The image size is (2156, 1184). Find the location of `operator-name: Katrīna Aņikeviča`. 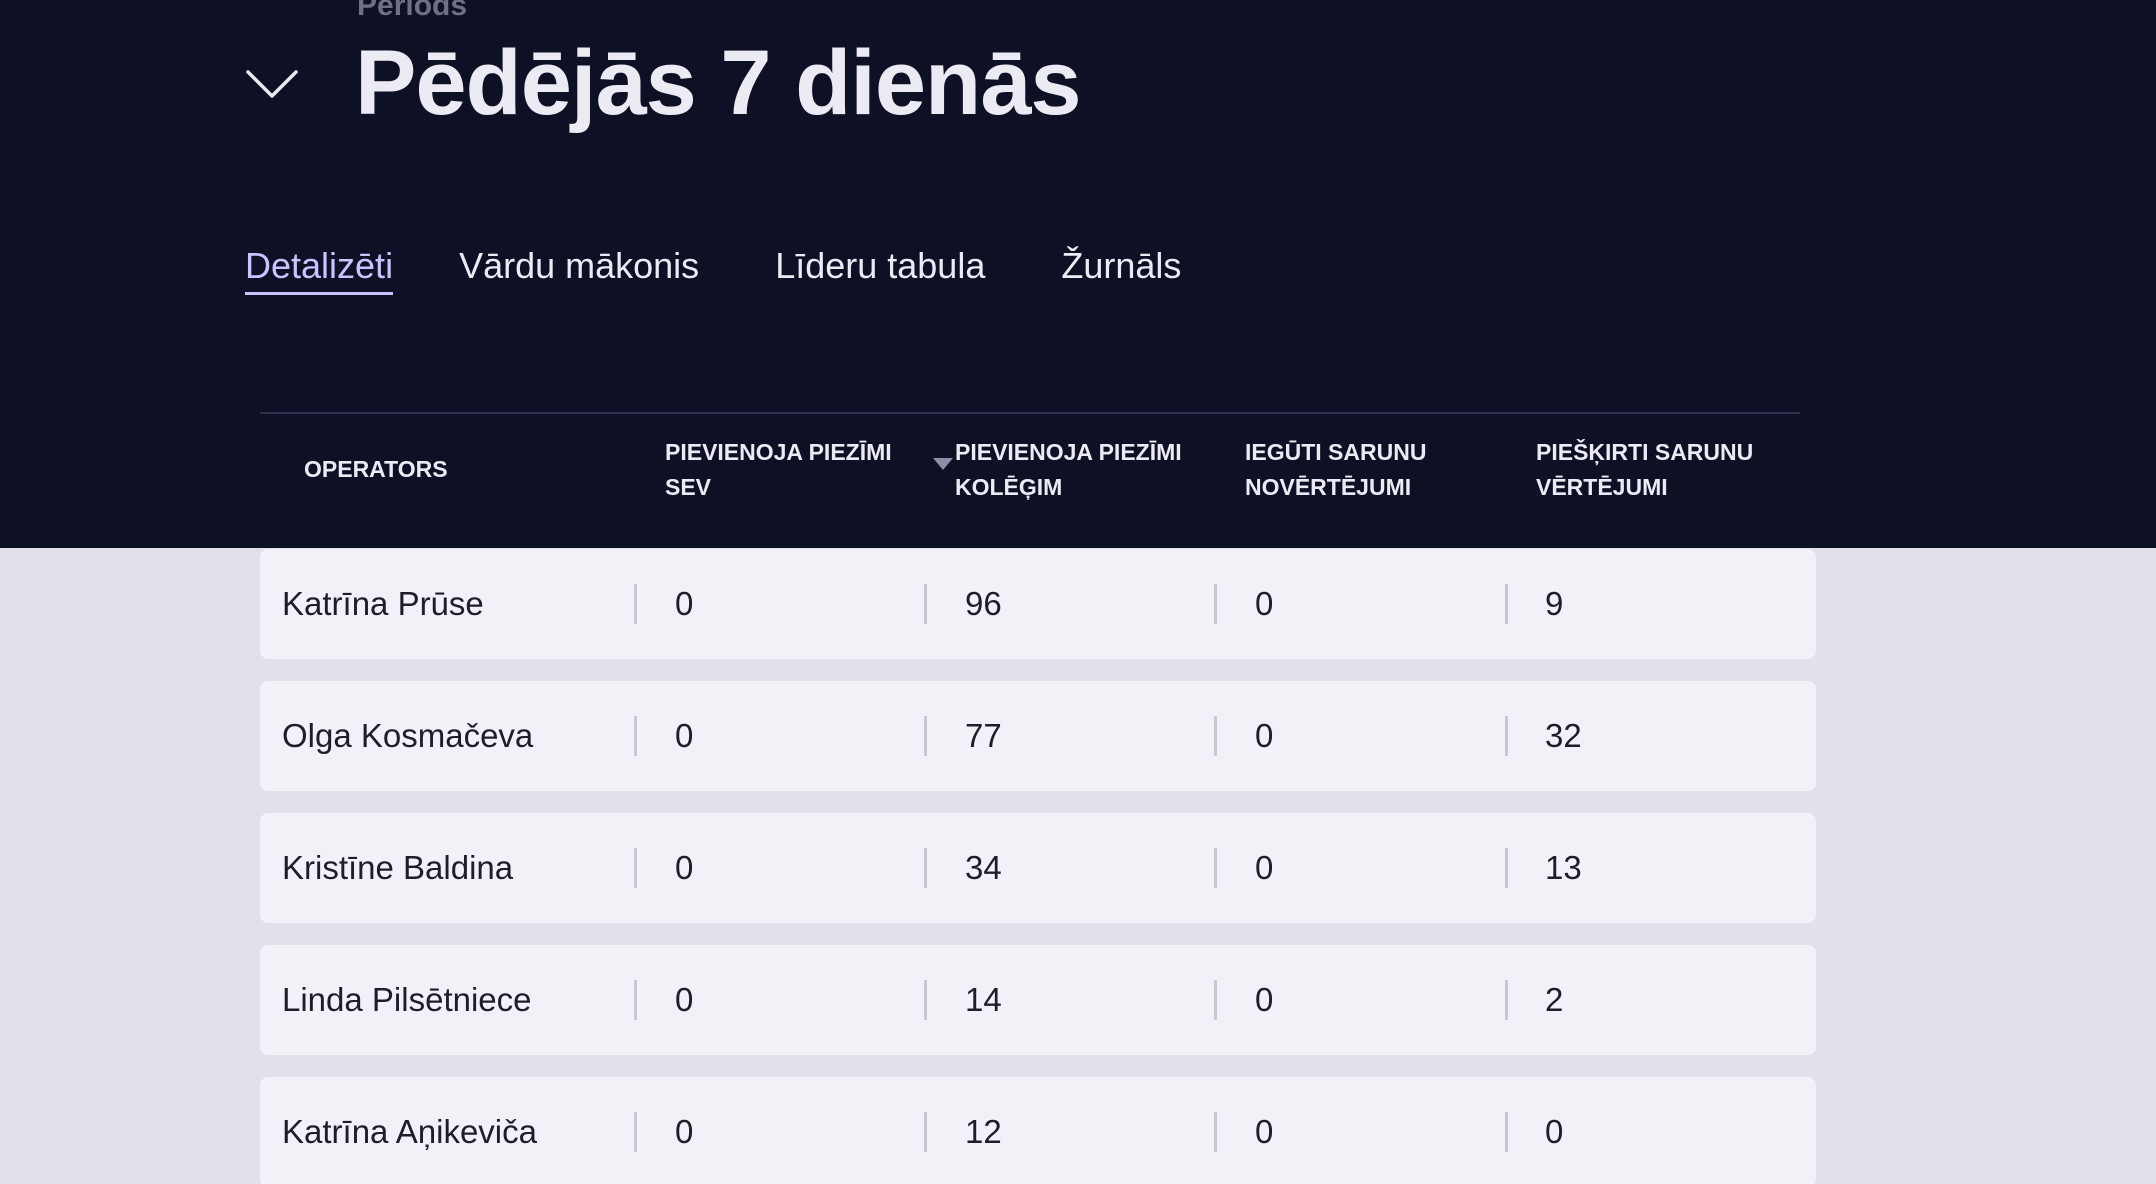

operator-name: Katrīna Aņikeviča is located at coordinates (409, 1131).